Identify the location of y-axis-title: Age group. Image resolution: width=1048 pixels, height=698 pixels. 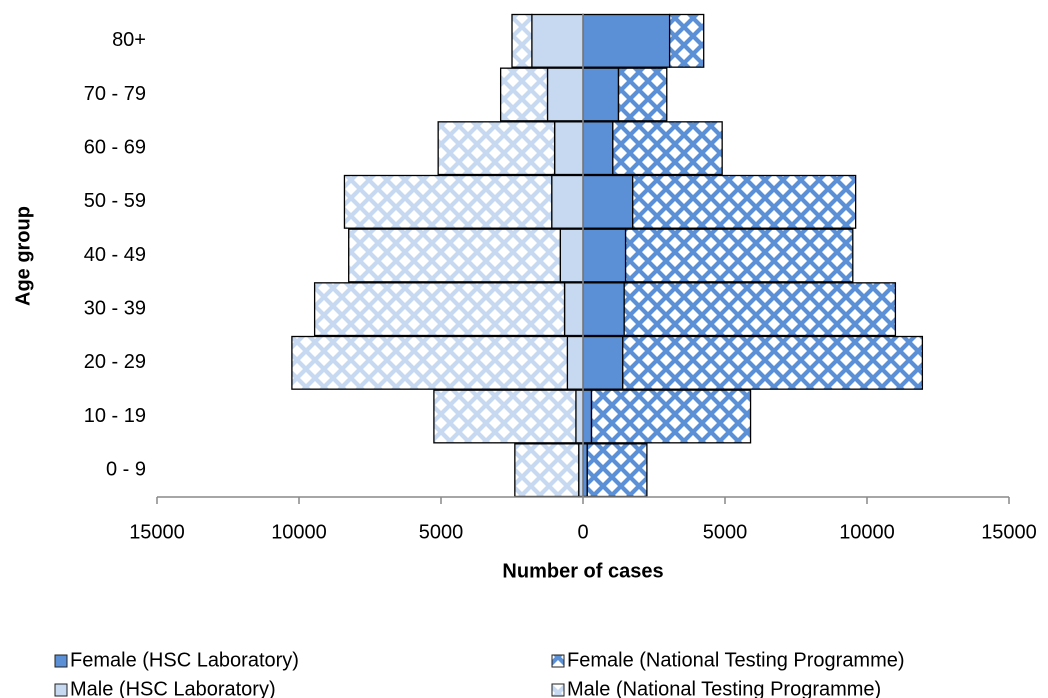
(23, 256).